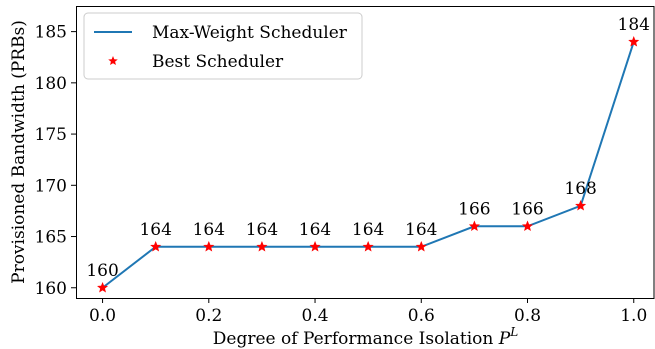 This screenshot has height=349, width=655. What do you see at coordinates (527, 316) in the screenshot?
I see `x-tick-label: 0.8` at bounding box center [527, 316].